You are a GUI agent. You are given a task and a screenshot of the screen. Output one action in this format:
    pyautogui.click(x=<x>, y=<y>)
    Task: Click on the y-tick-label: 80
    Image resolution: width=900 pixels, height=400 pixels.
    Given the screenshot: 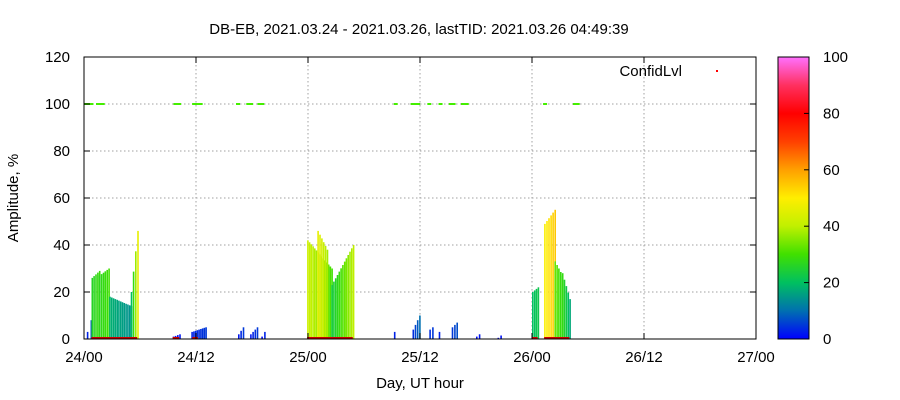 What is the action you would take?
    pyautogui.click(x=61, y=151)
    